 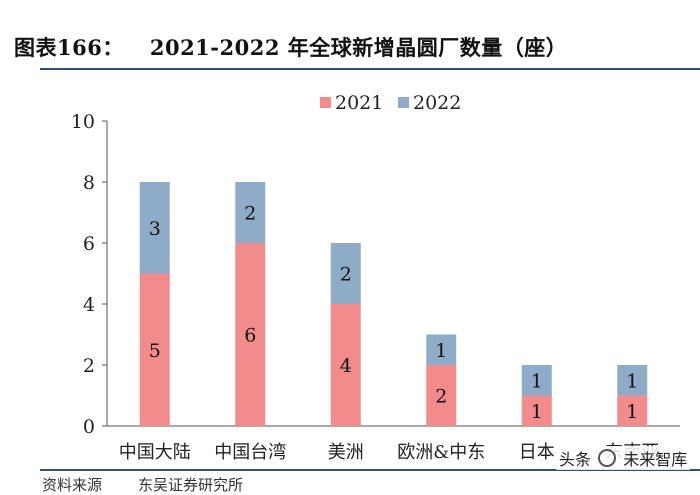 What do you see at coordinates (358, 47) in the screenshot?
I see `figure-title: 2021-2022 年全球新增晶圆厂数量（座）` at bounding box center [358, 47].